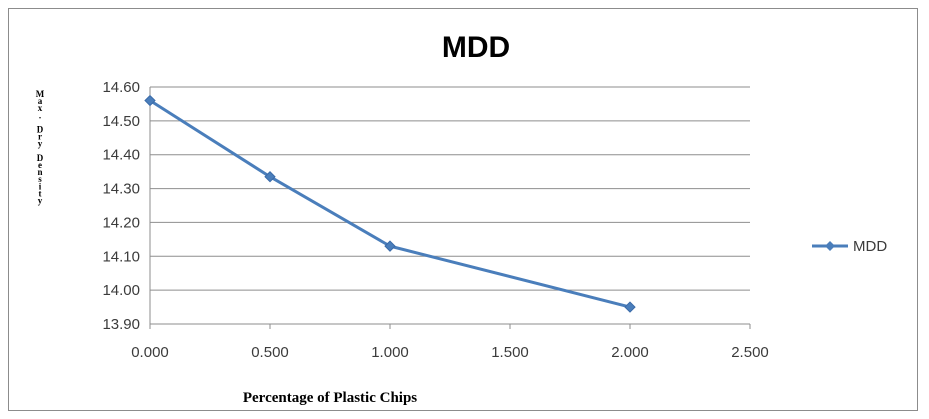 The image size is (929, 419). What do you see at coordinates (121, 256) in the screenshot?
I see `y-tick-label: 14.10` at bounding box center [121, 256].